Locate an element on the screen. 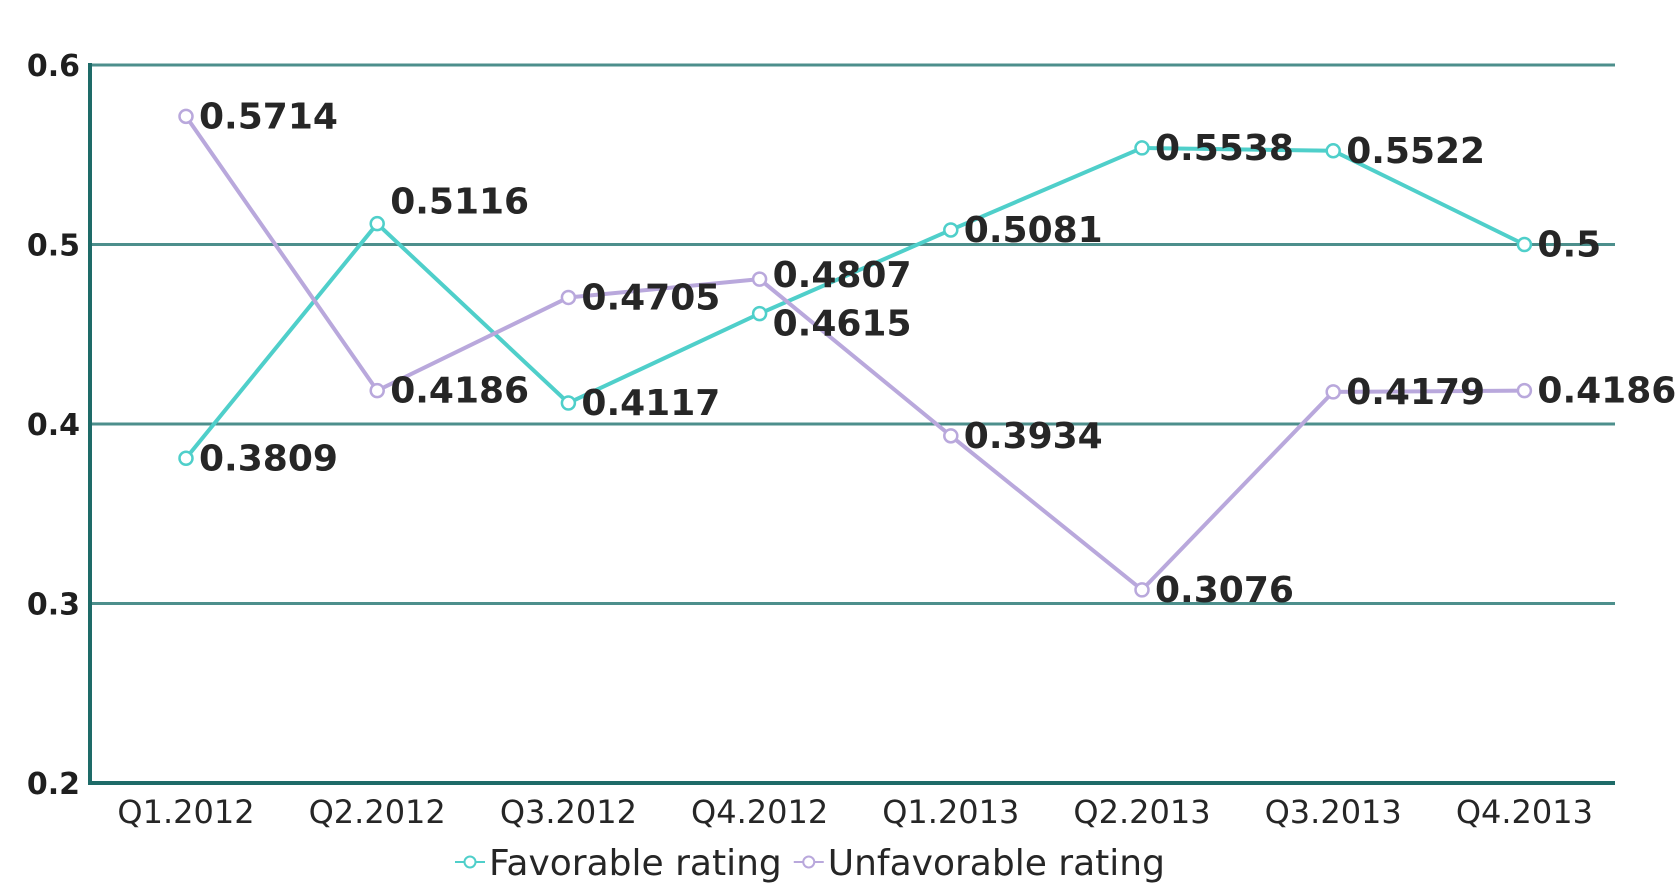 The width and height of the screenshot is (1675, 888). unfavorable-rating-data-label: 0.3934 is located at coordinates (1033, 436).